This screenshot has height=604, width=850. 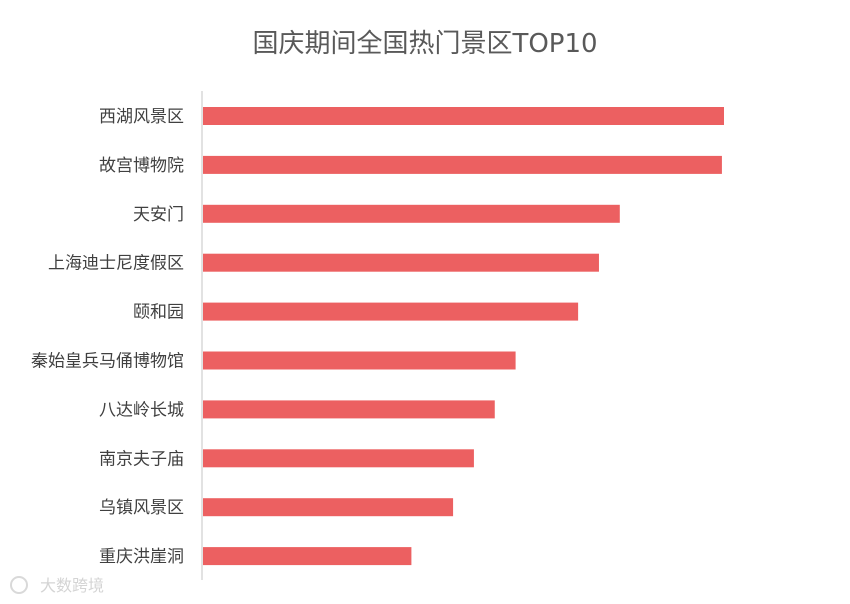 What do you see at coordinates (116, 264) in the screenshot?
I see `category-label-3: 上海迪士尼度假区` at bounding box center [116, 264].